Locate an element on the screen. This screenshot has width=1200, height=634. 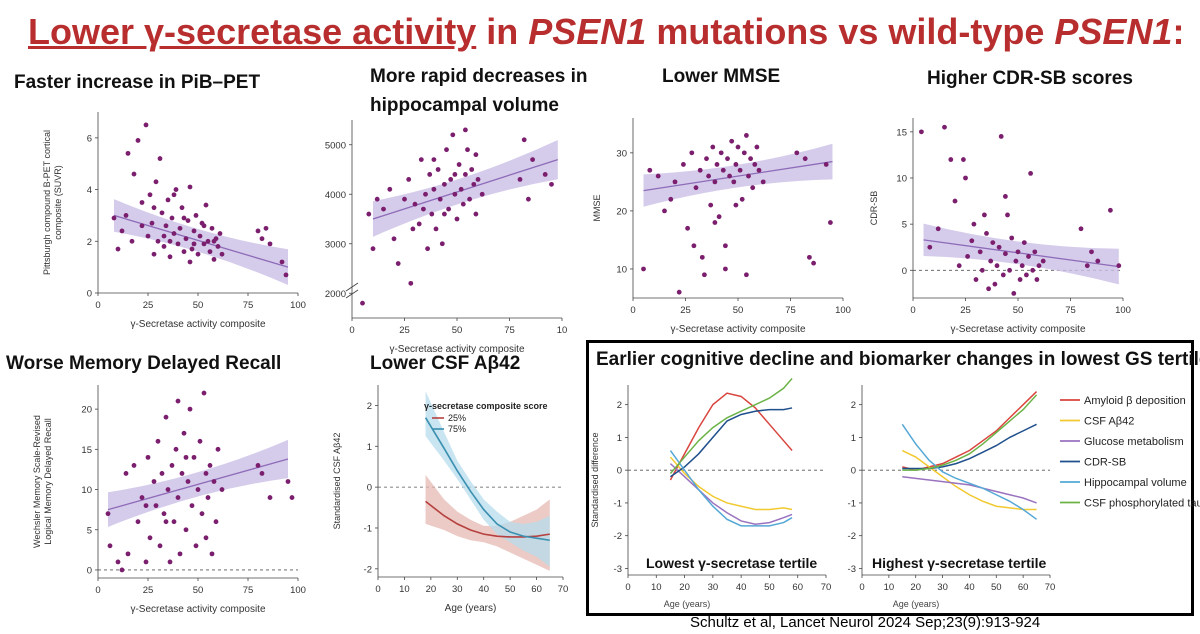
x-tick-label-memory: 0 is located at coordinates (97, 590).